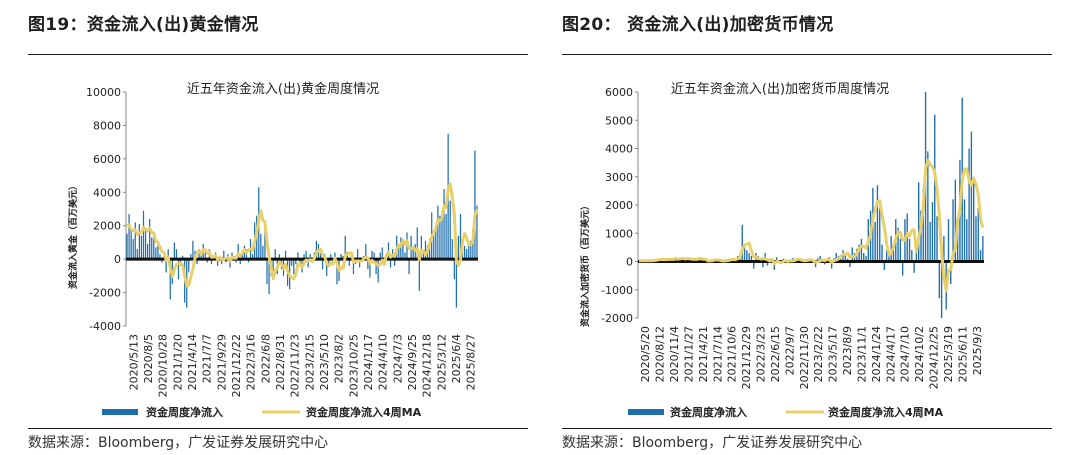  I want to click on x-tick-label: 2024/1/17, so click(368, 362).